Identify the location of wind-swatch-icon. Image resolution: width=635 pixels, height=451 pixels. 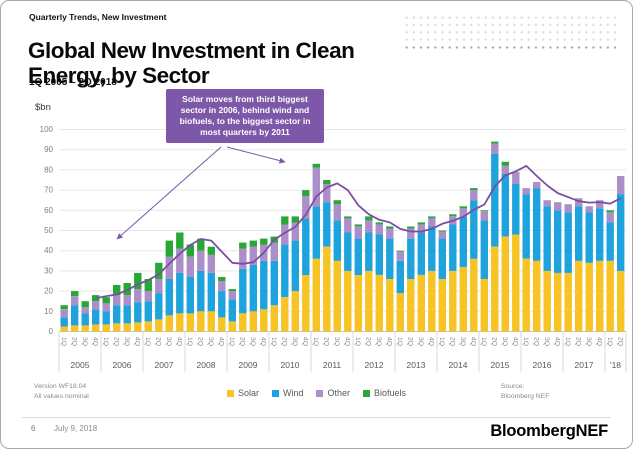
(275, 393).